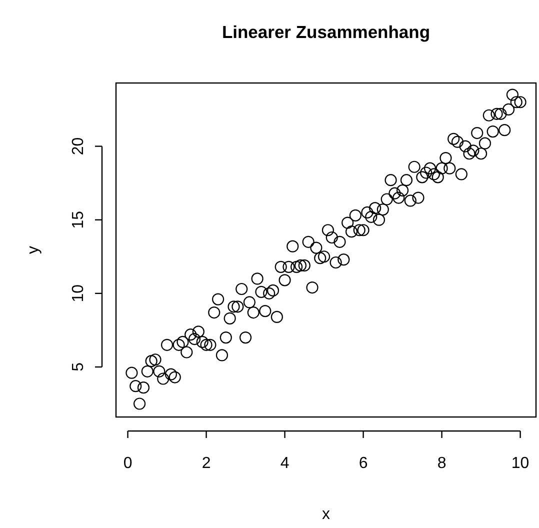 The width and height of the screenshot is (539, 528). What do you see at coordinates (127, 463) in the screenshot?
I see `x-tick-label: 0` at bounding box center [127, 463].